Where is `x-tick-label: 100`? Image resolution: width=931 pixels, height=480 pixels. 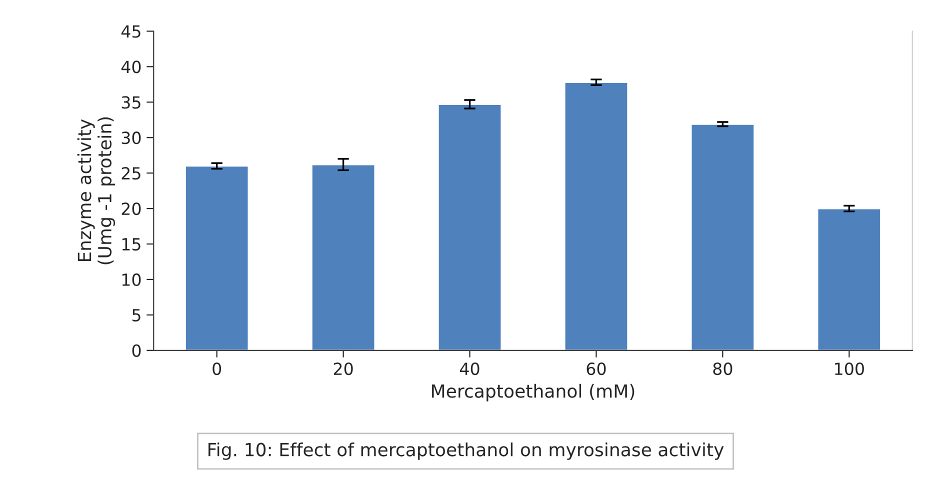
x-tick-label: 100 is located at coordinates (849, 369).